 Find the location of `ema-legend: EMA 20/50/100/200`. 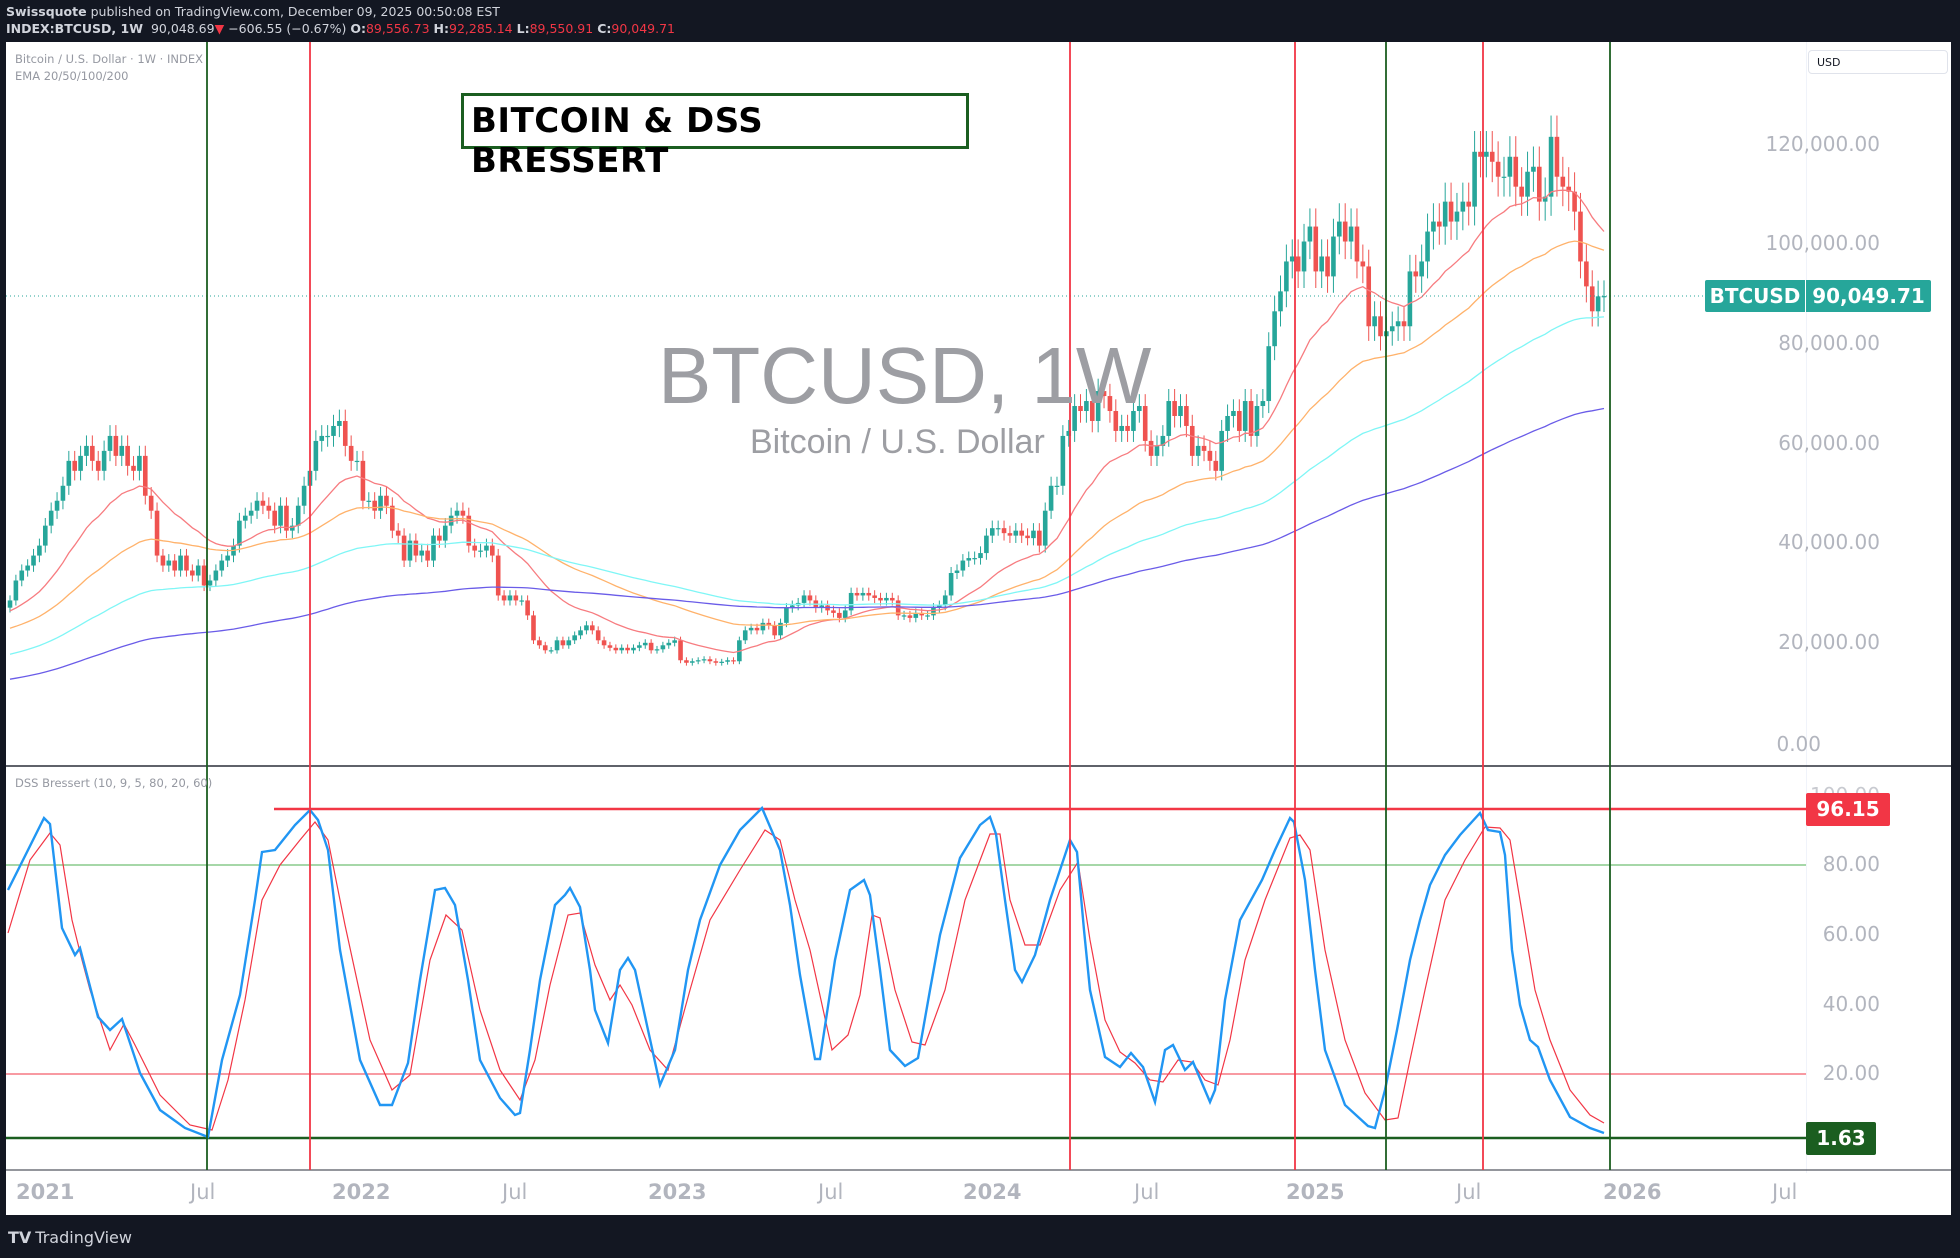

ema-legend: EMA 20/50/100/200 is located at coordinates (72, 76).